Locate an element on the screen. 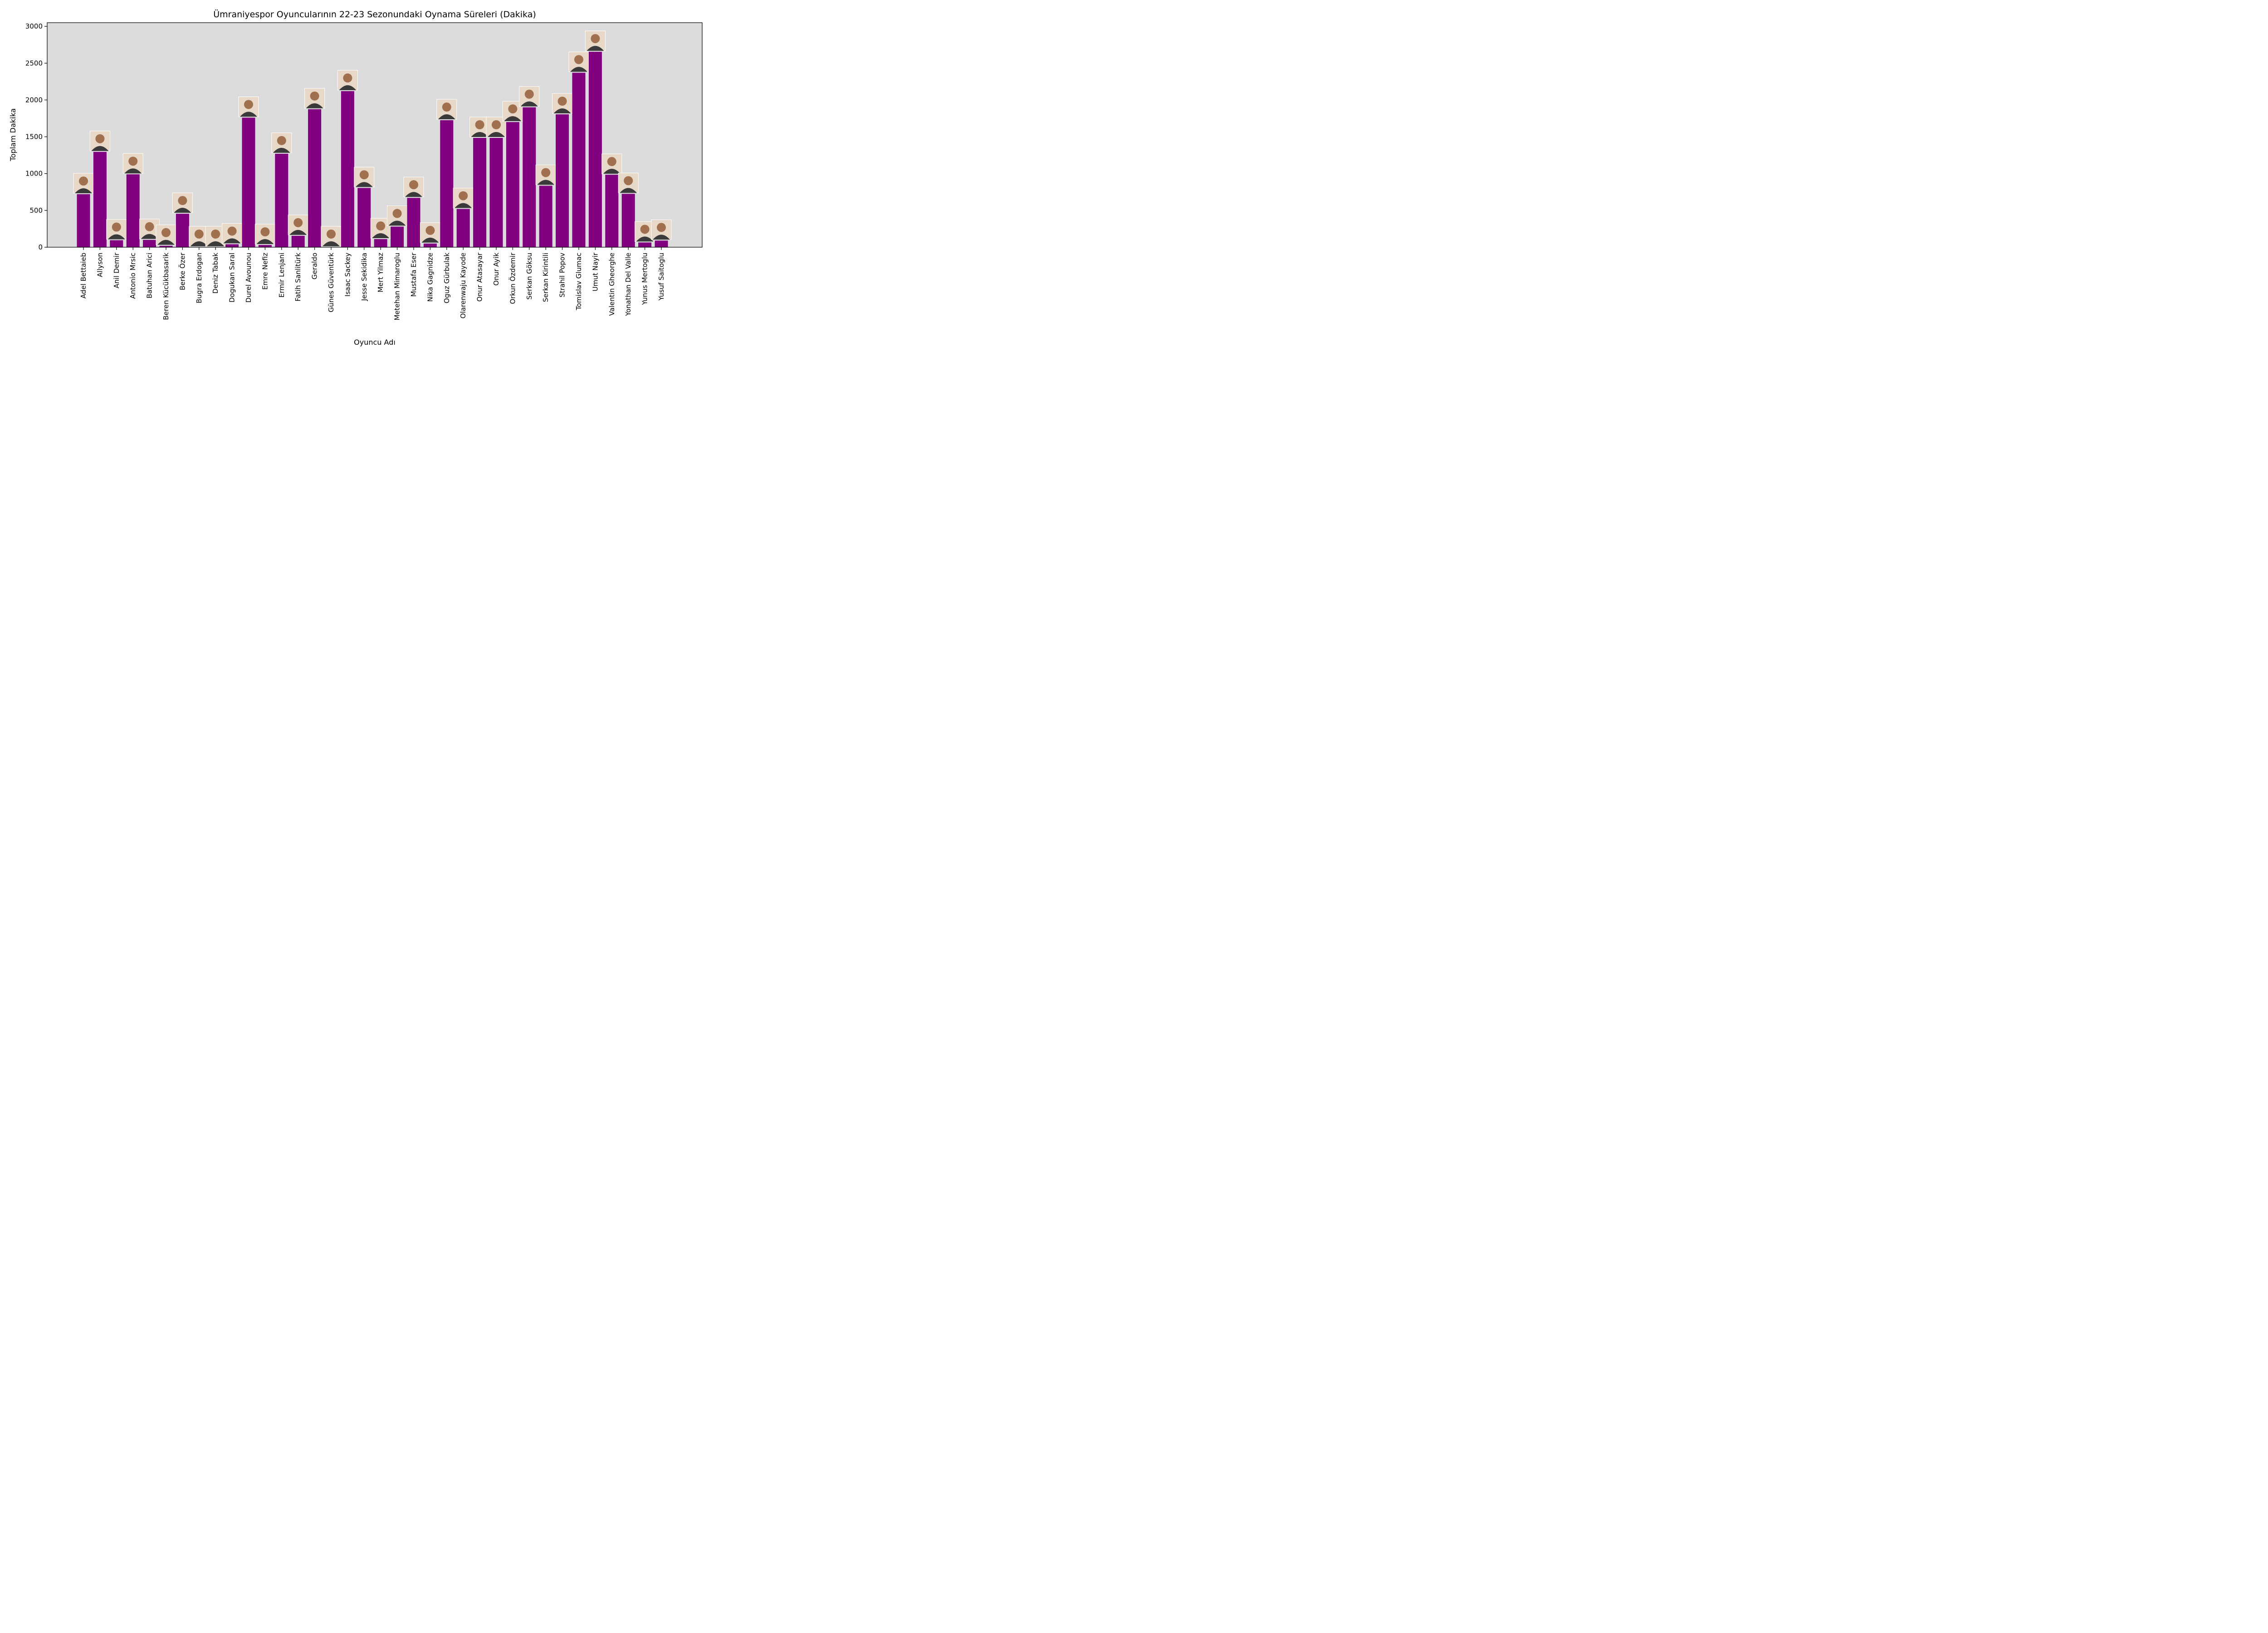 This screenshot has width=2268, height=1633. player-photo-fatih-sanliturk is located at coordinates (298, 225).